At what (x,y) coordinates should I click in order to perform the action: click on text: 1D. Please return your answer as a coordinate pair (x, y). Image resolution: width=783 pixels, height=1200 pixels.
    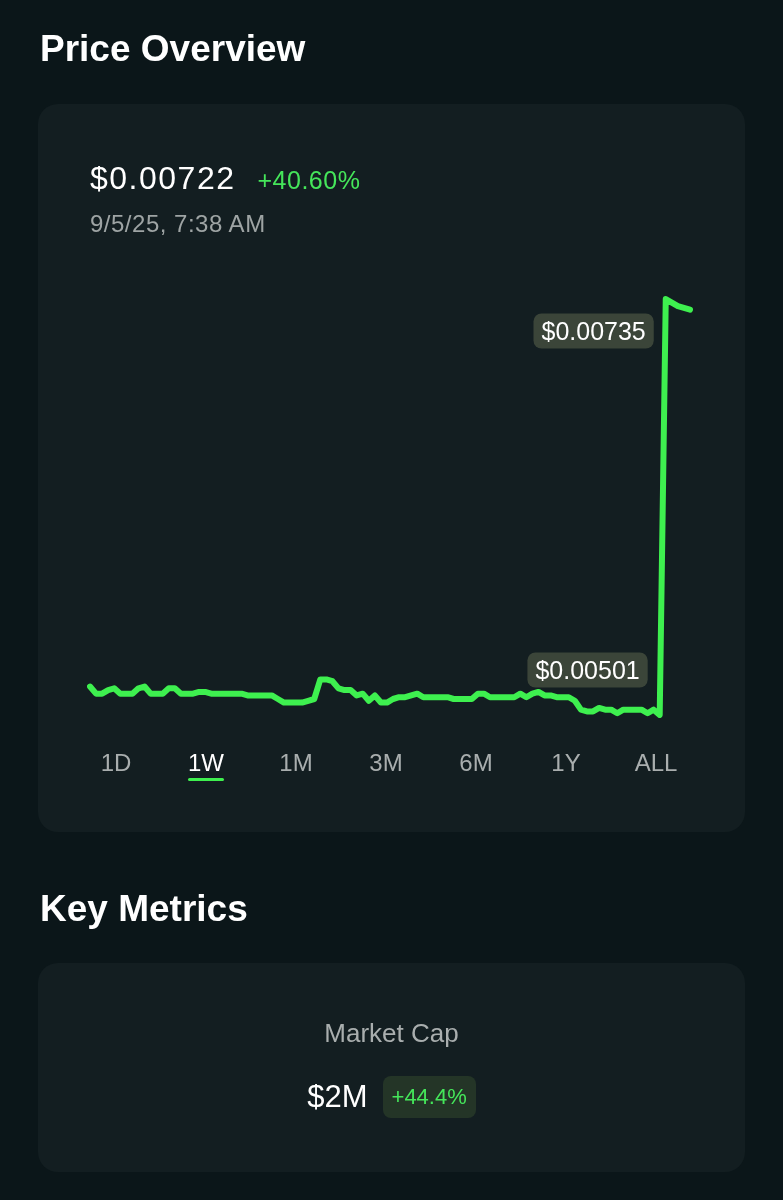
    Looking at the image, I should click on (116, 763).